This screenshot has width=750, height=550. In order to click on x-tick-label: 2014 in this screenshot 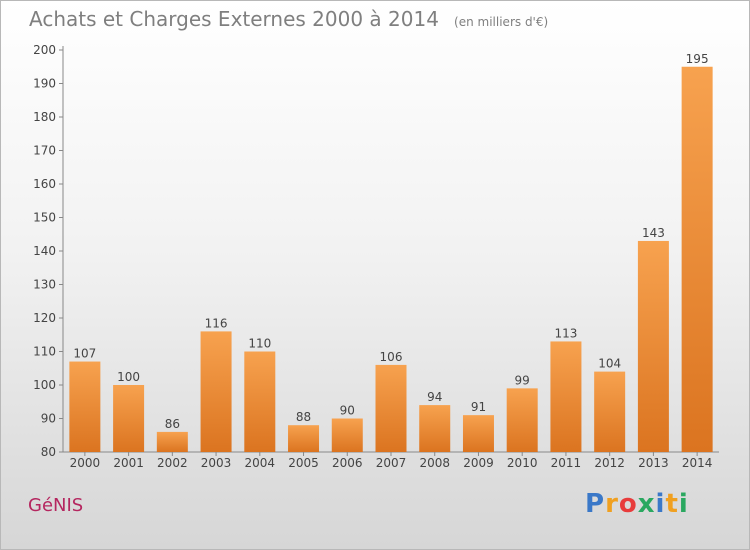, I will do `click(697, 463)`.